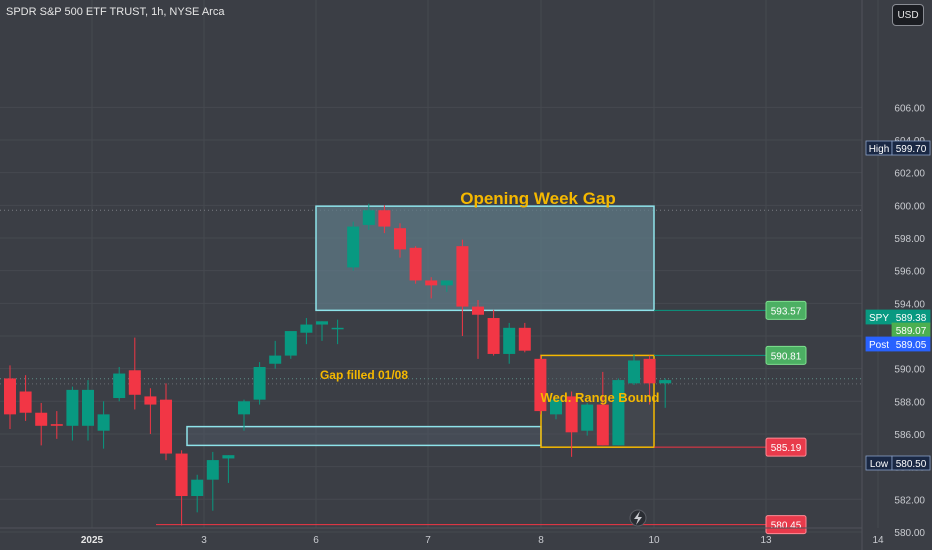 This screenshot has width=932, height=550. I want to click on gap-filled-box, so click(364, 436).